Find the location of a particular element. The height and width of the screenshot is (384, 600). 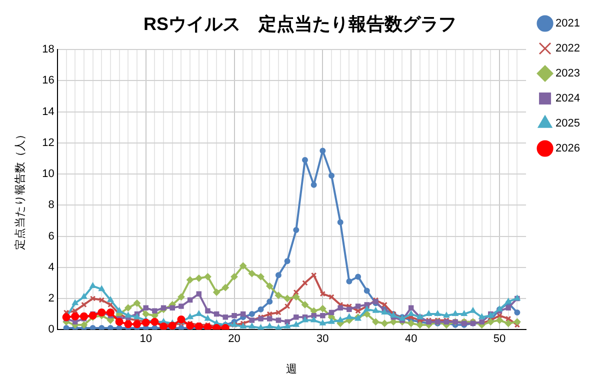

x-tick-label: 30 is located at coordinates (322, 339).